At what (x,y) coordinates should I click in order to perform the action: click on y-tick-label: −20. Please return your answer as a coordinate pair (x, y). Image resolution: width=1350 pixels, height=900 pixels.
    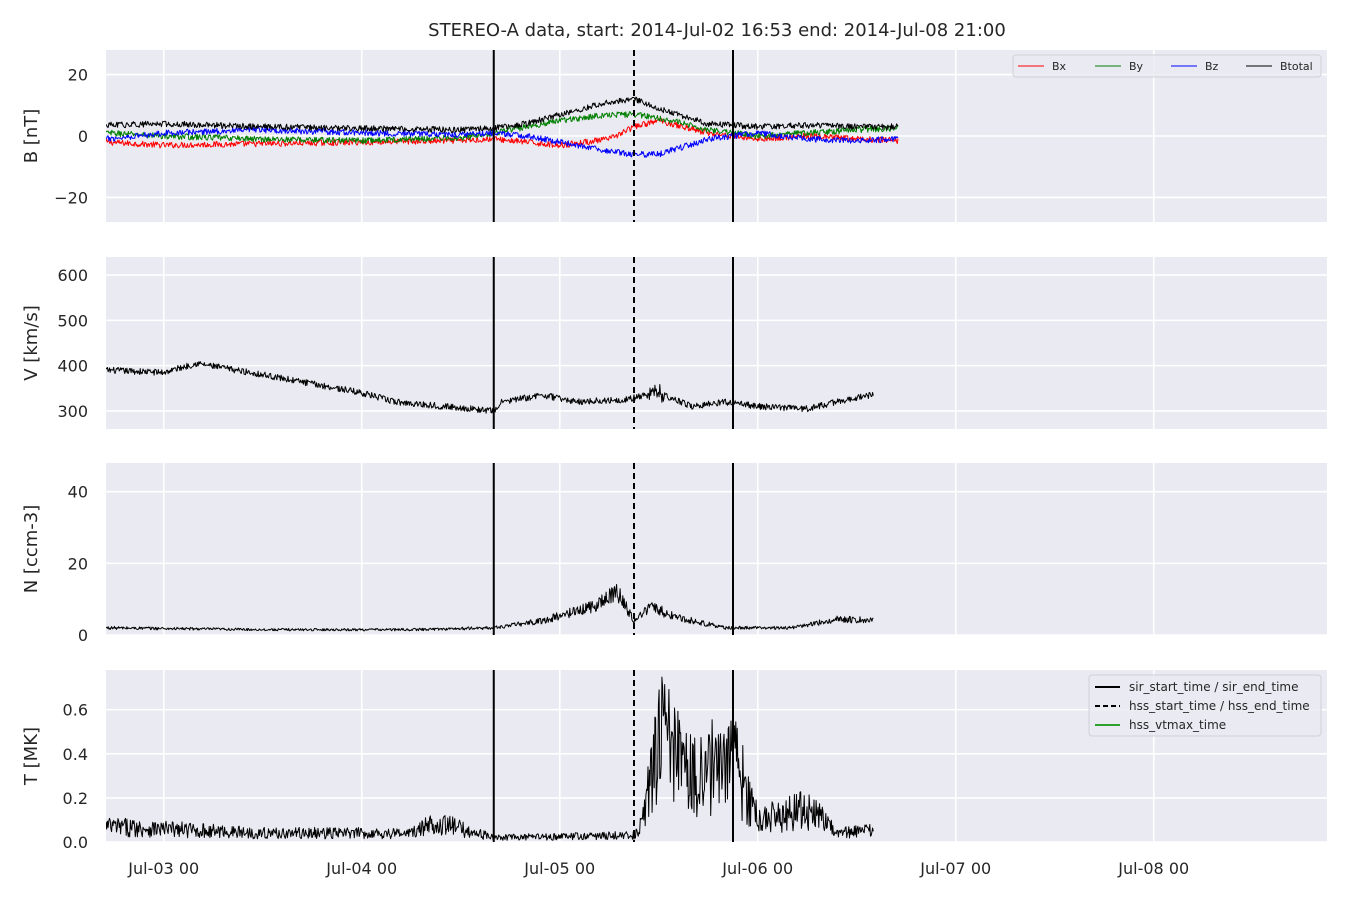
    Looking at the image, I should click on (71, 197).